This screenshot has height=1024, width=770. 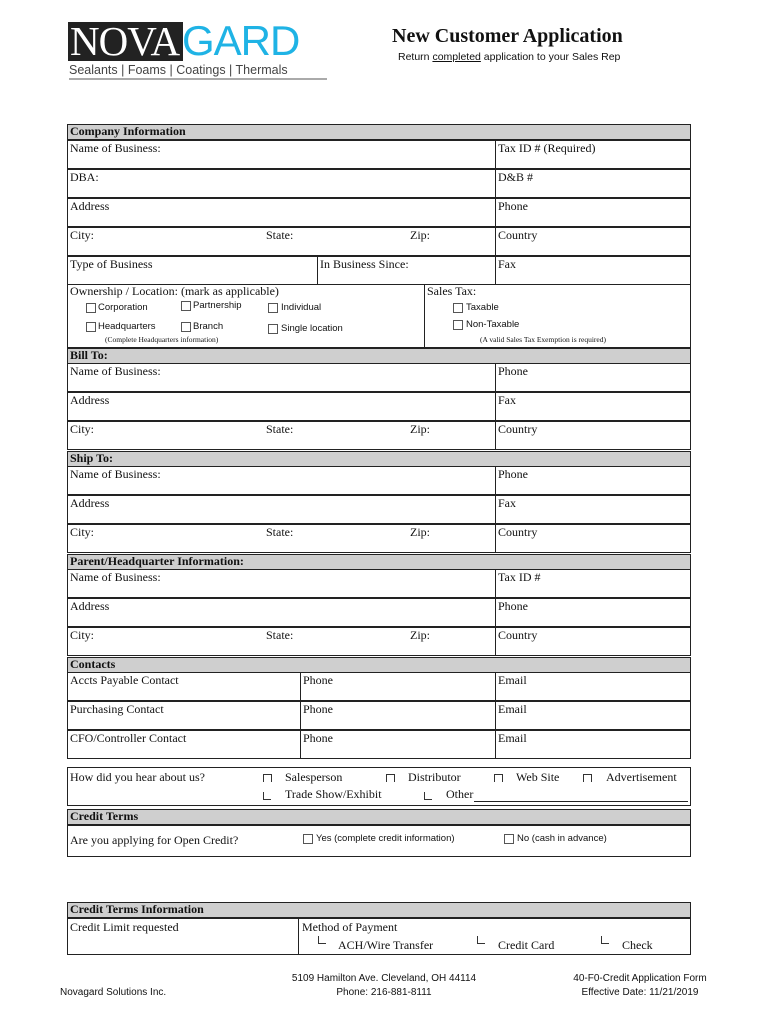 I want to click on other-input-line, so click(x=581, y=801).